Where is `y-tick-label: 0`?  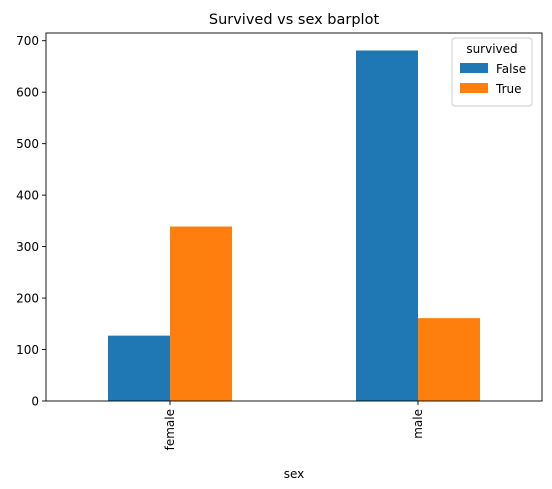
y-tick-label: 0 is located at coordinates (35, 402).